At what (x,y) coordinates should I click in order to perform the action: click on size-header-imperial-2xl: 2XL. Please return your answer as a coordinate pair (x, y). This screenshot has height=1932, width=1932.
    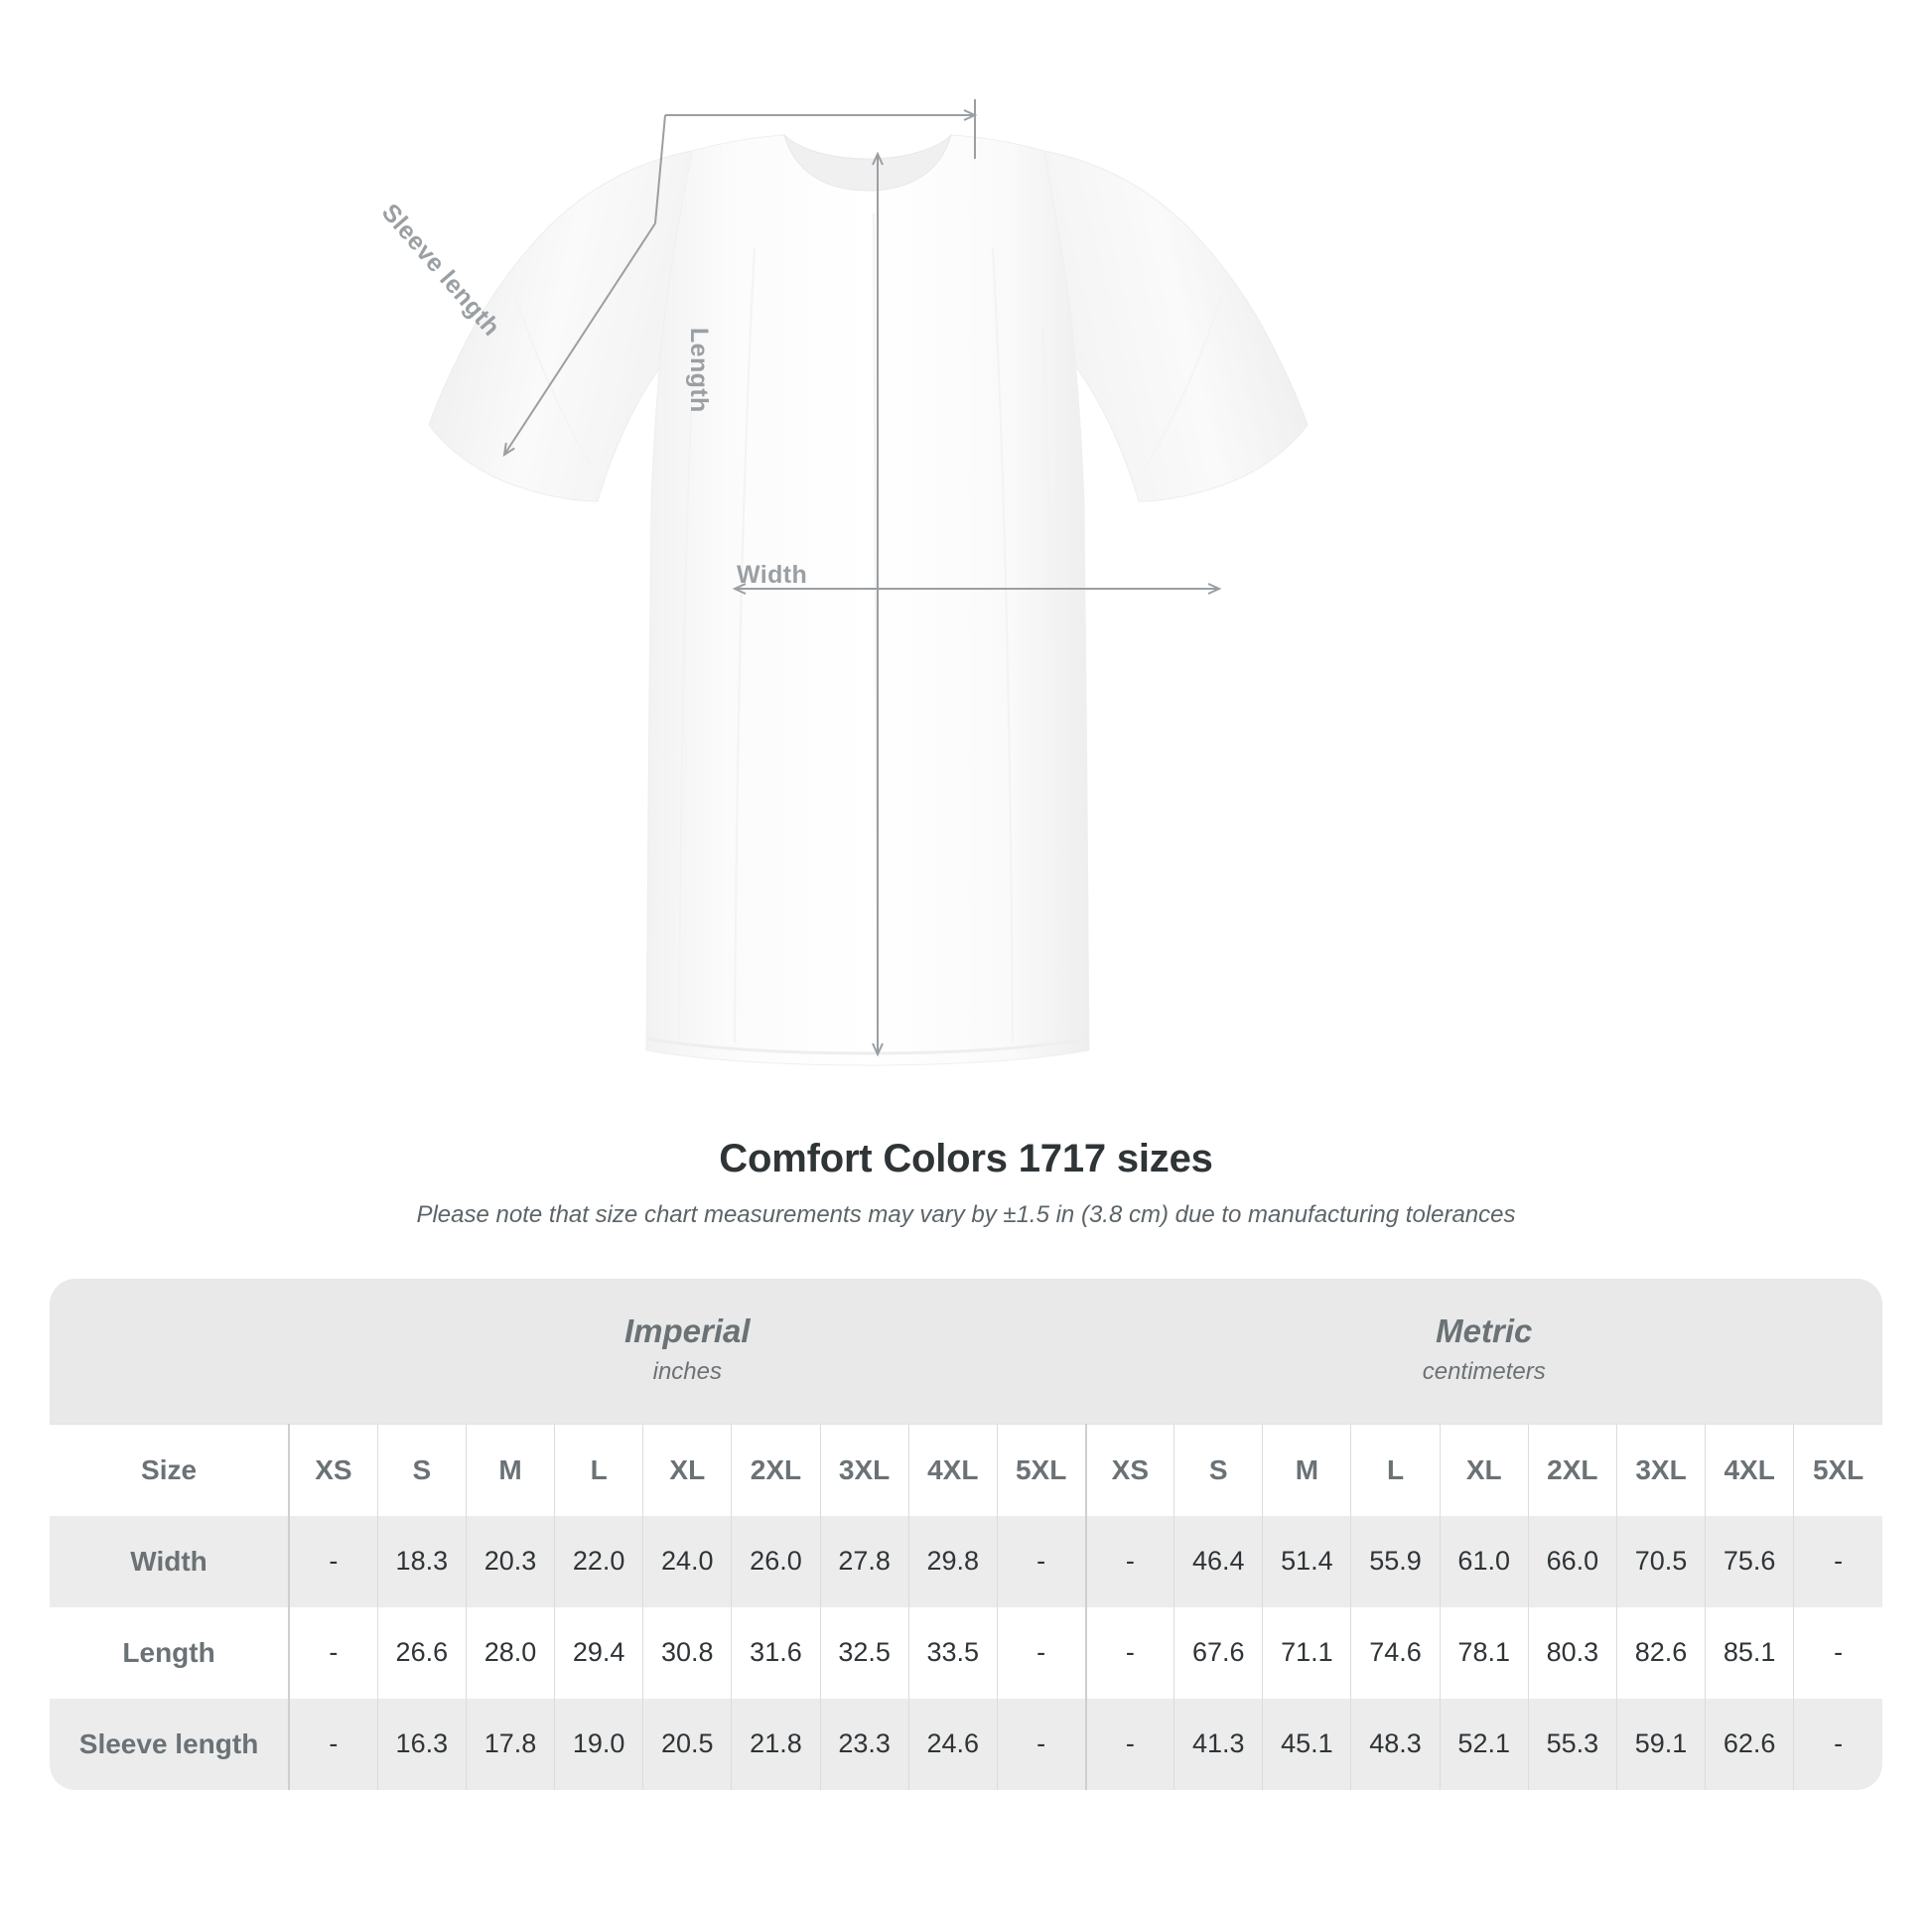
    Looking at the image, I should click on (776, 1470).